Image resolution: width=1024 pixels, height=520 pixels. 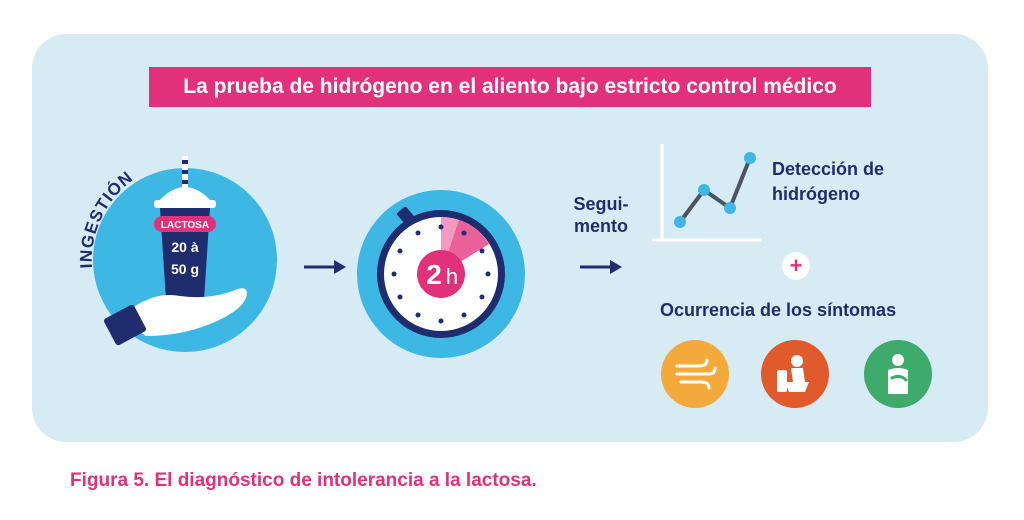 I want to click on wind-icon, so click(x=695, y=374).